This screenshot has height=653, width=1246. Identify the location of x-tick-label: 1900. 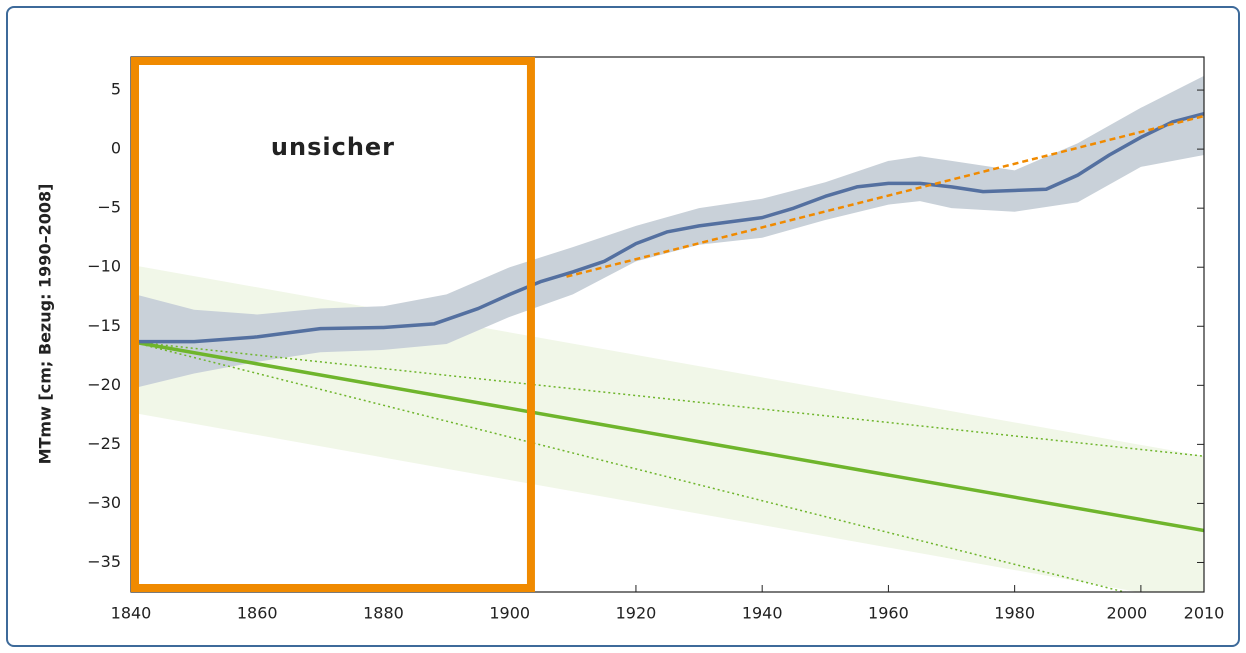
(509, 613).